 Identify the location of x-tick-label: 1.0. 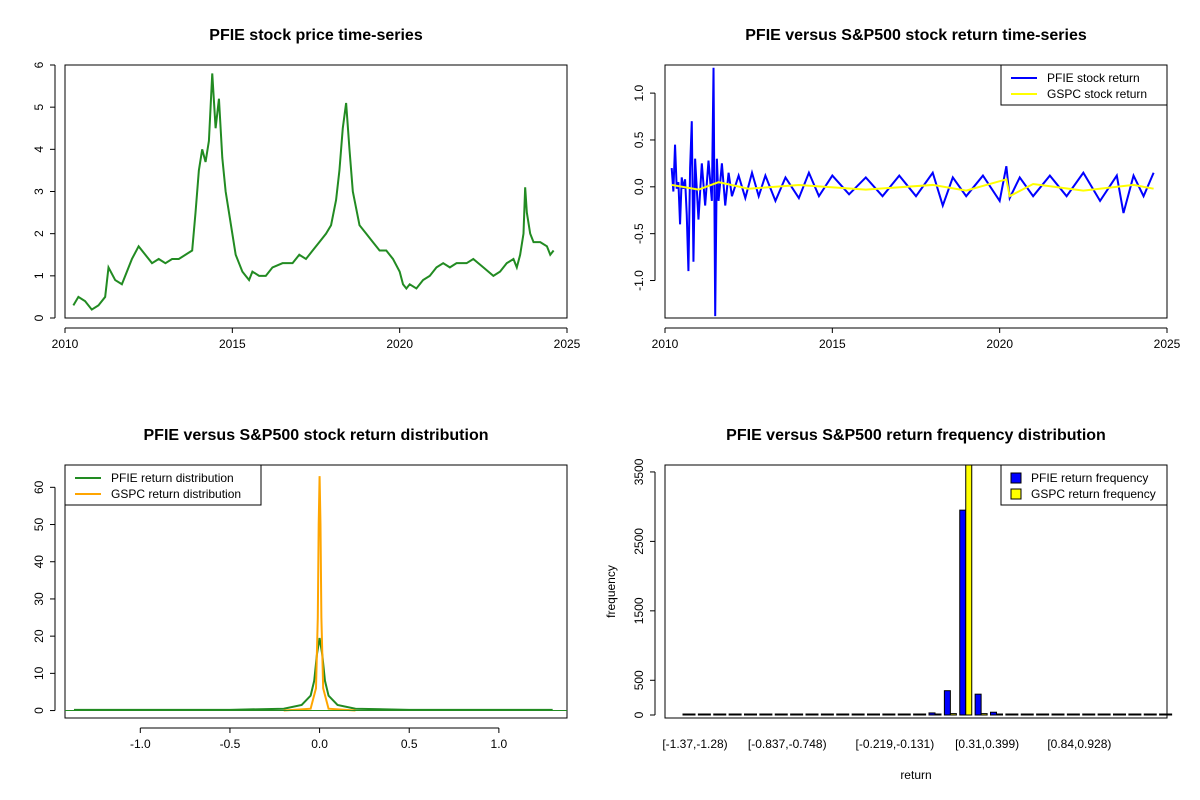
(499, 744).